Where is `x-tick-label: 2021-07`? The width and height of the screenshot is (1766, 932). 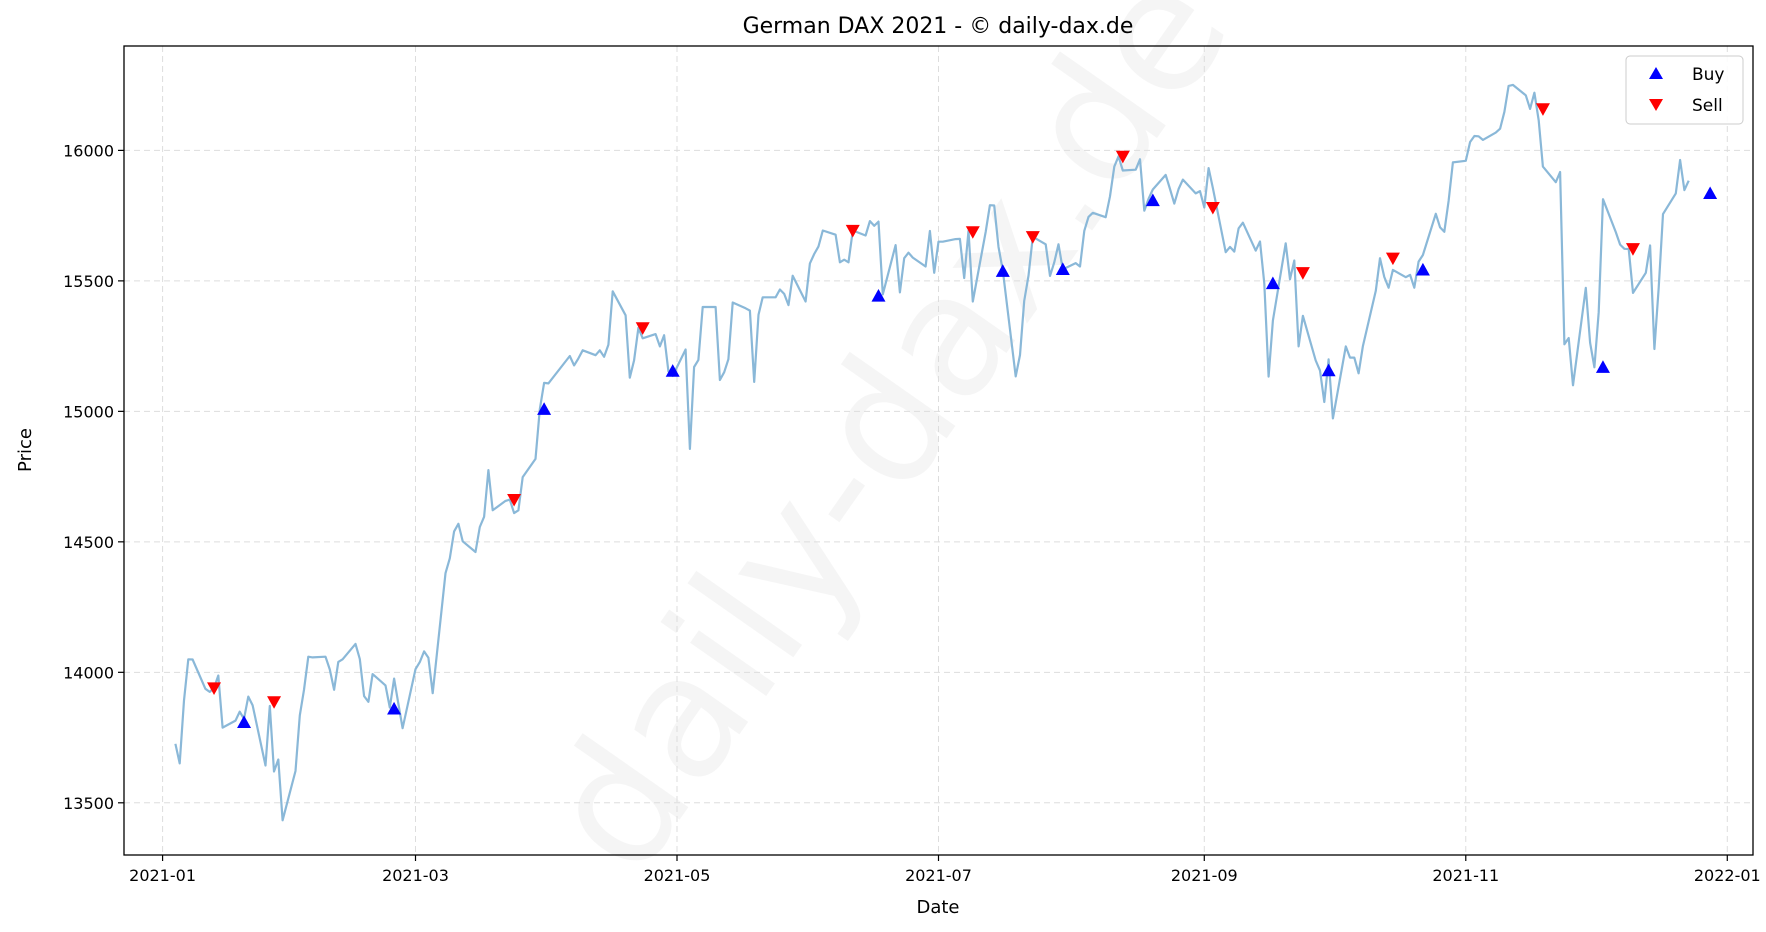 x-tick-label: 2021-07 is located at coordinates (938, 875).